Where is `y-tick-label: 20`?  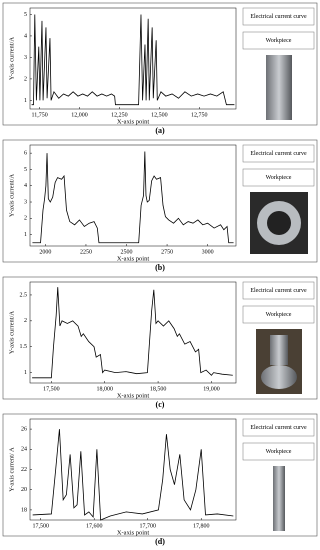
y-tick-label: 20 is located at coordinates (24, 490).